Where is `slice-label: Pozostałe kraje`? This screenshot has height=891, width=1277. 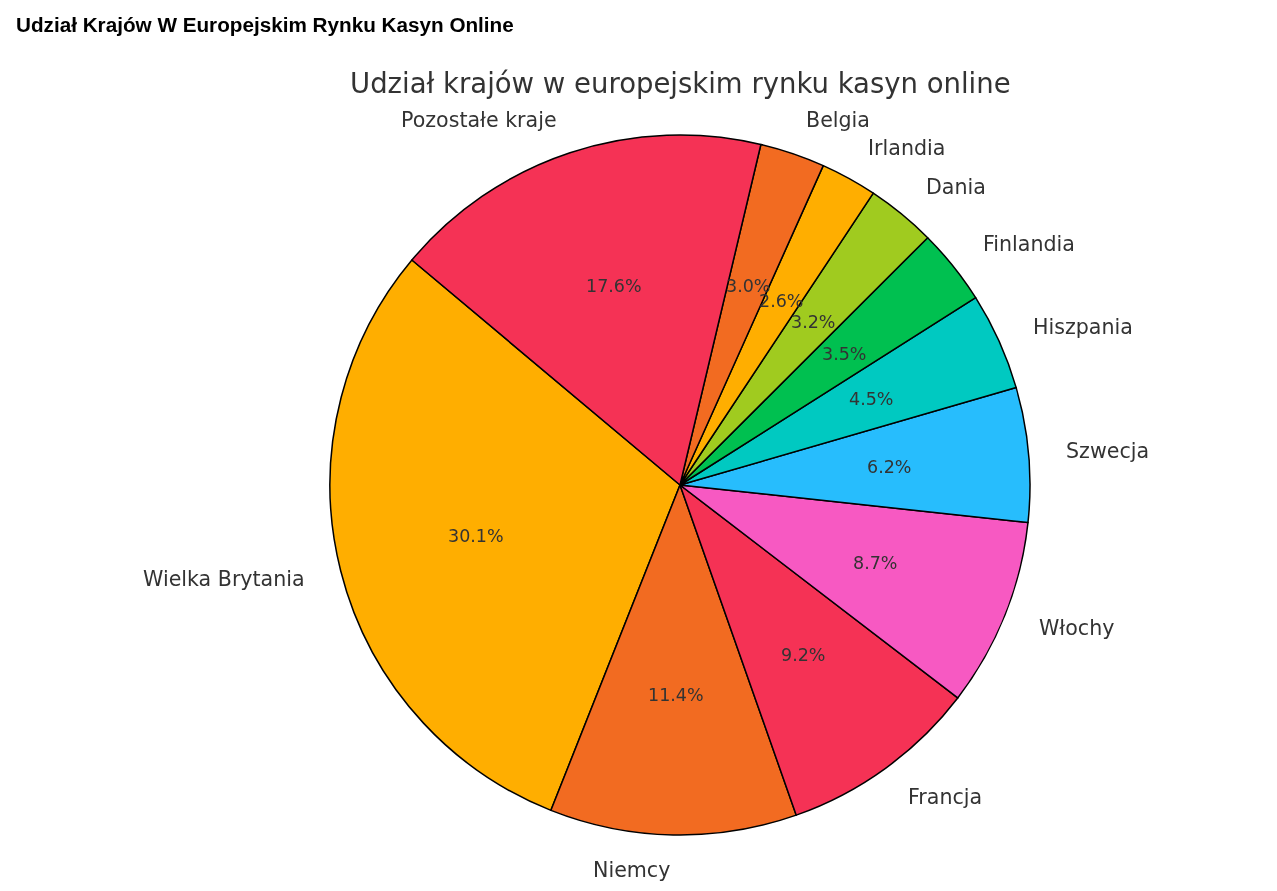
slice-label: Pozostałe kraje is located at coordinates (479, 120).